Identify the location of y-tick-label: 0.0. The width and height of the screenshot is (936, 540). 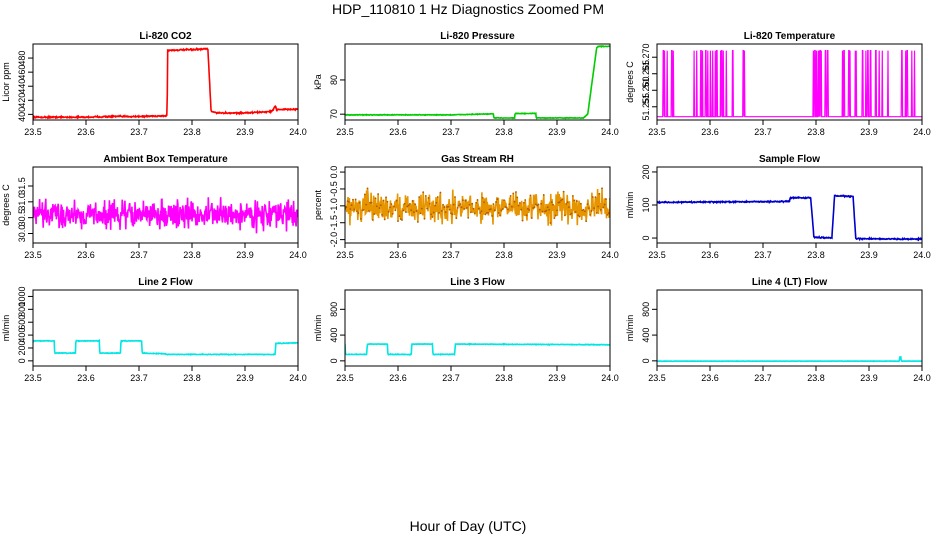
(334, 172).